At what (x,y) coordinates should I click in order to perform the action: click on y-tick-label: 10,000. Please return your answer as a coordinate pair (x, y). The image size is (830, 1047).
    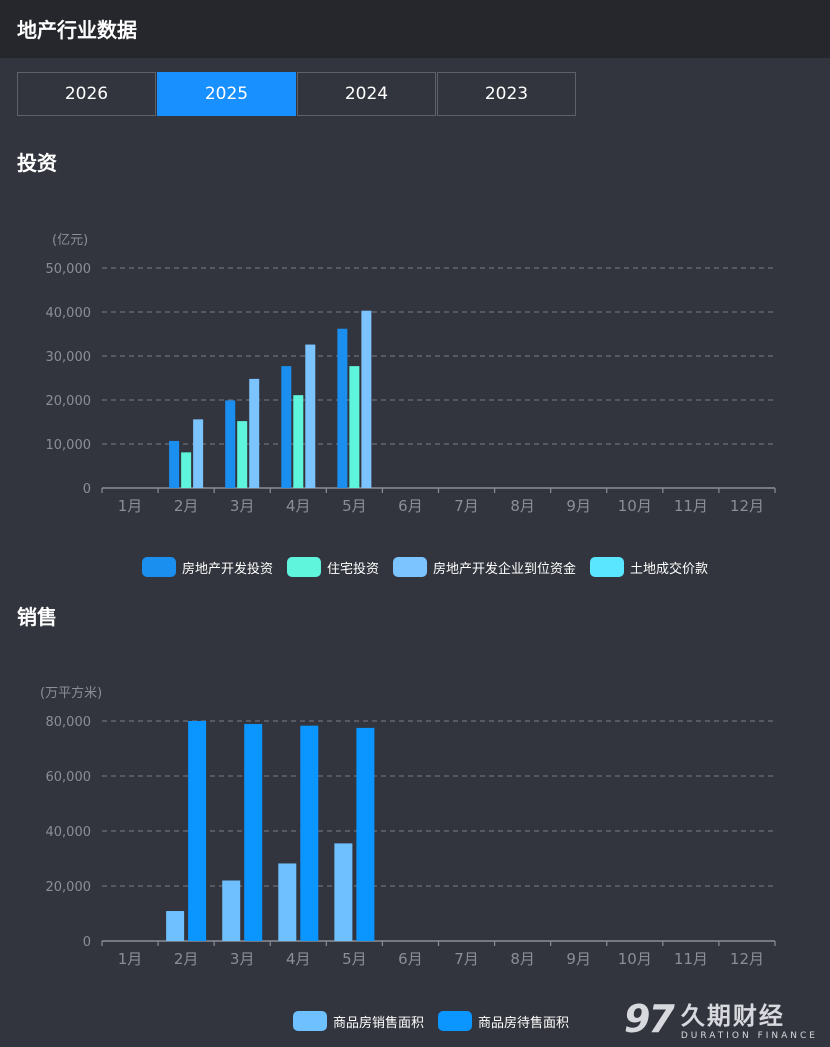
    Looking at the image, I should click on (69, 445).